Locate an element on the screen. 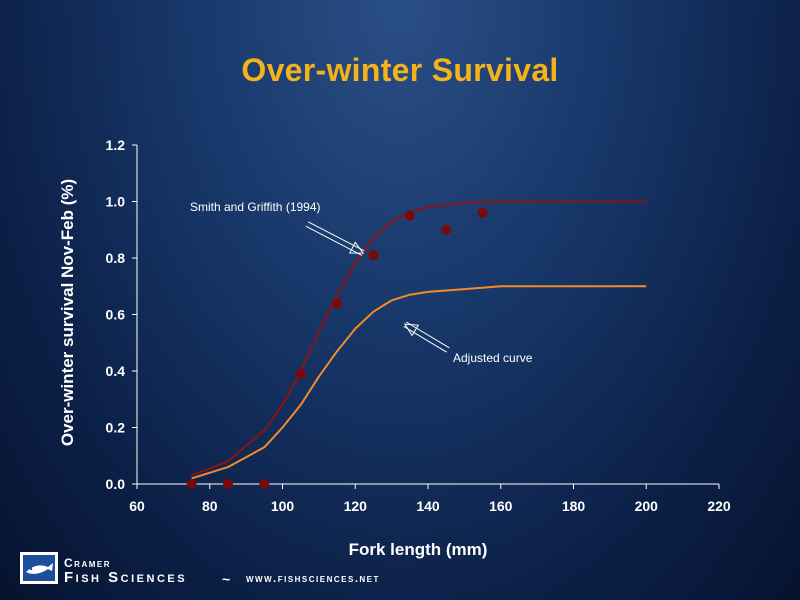 The height and width of the screenshot is (600, 800). annotation-arrow-adjusted-head is located at coordinates (411, 330).